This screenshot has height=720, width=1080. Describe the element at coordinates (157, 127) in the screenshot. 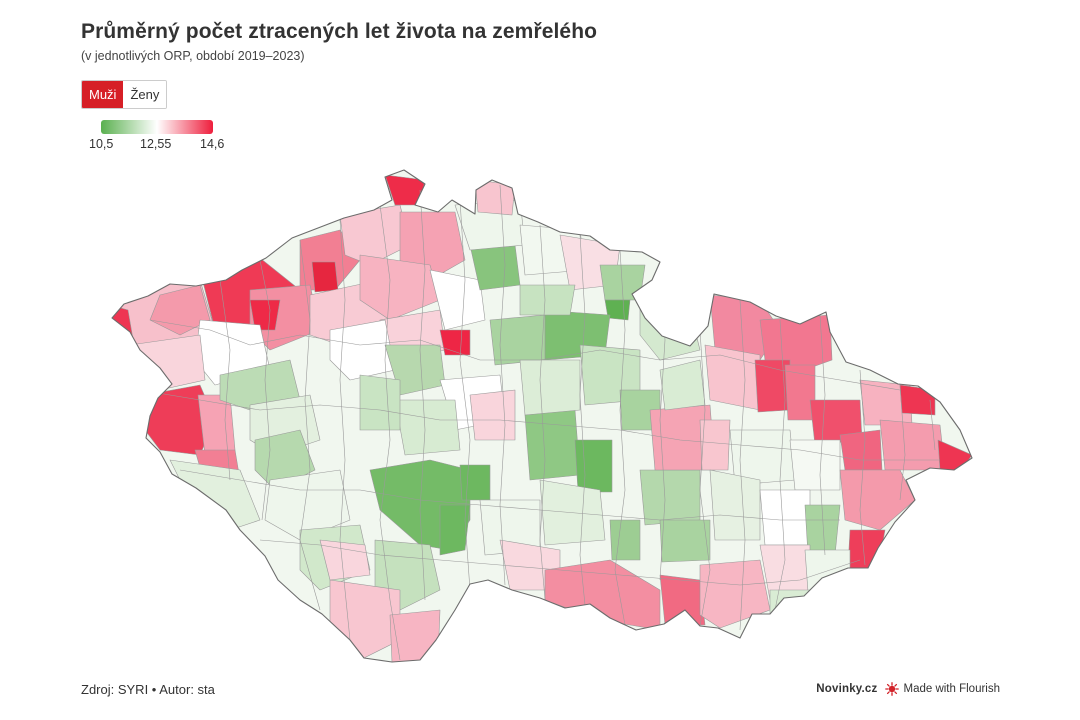

I see `legend-gradient-bar` at that location.